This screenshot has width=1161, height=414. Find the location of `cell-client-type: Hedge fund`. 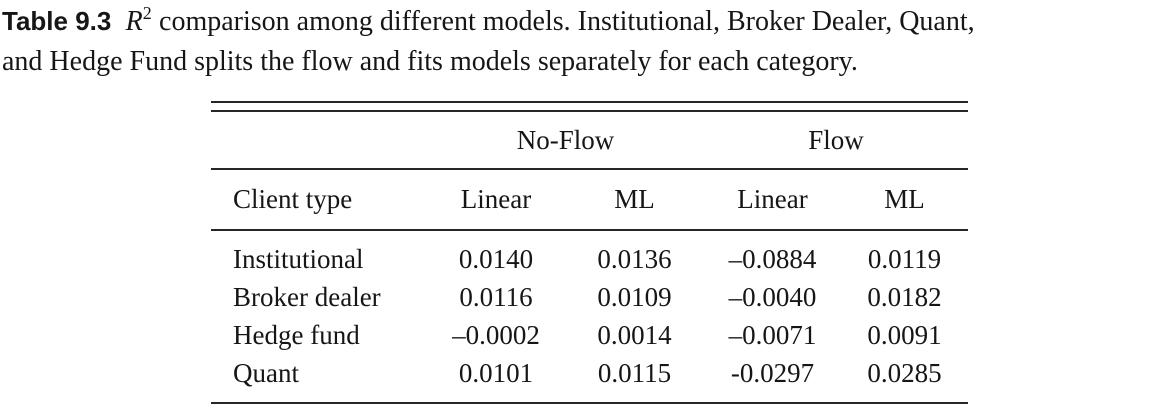

cell-client-type: Hedge fund is located at coordinates (296, 334).